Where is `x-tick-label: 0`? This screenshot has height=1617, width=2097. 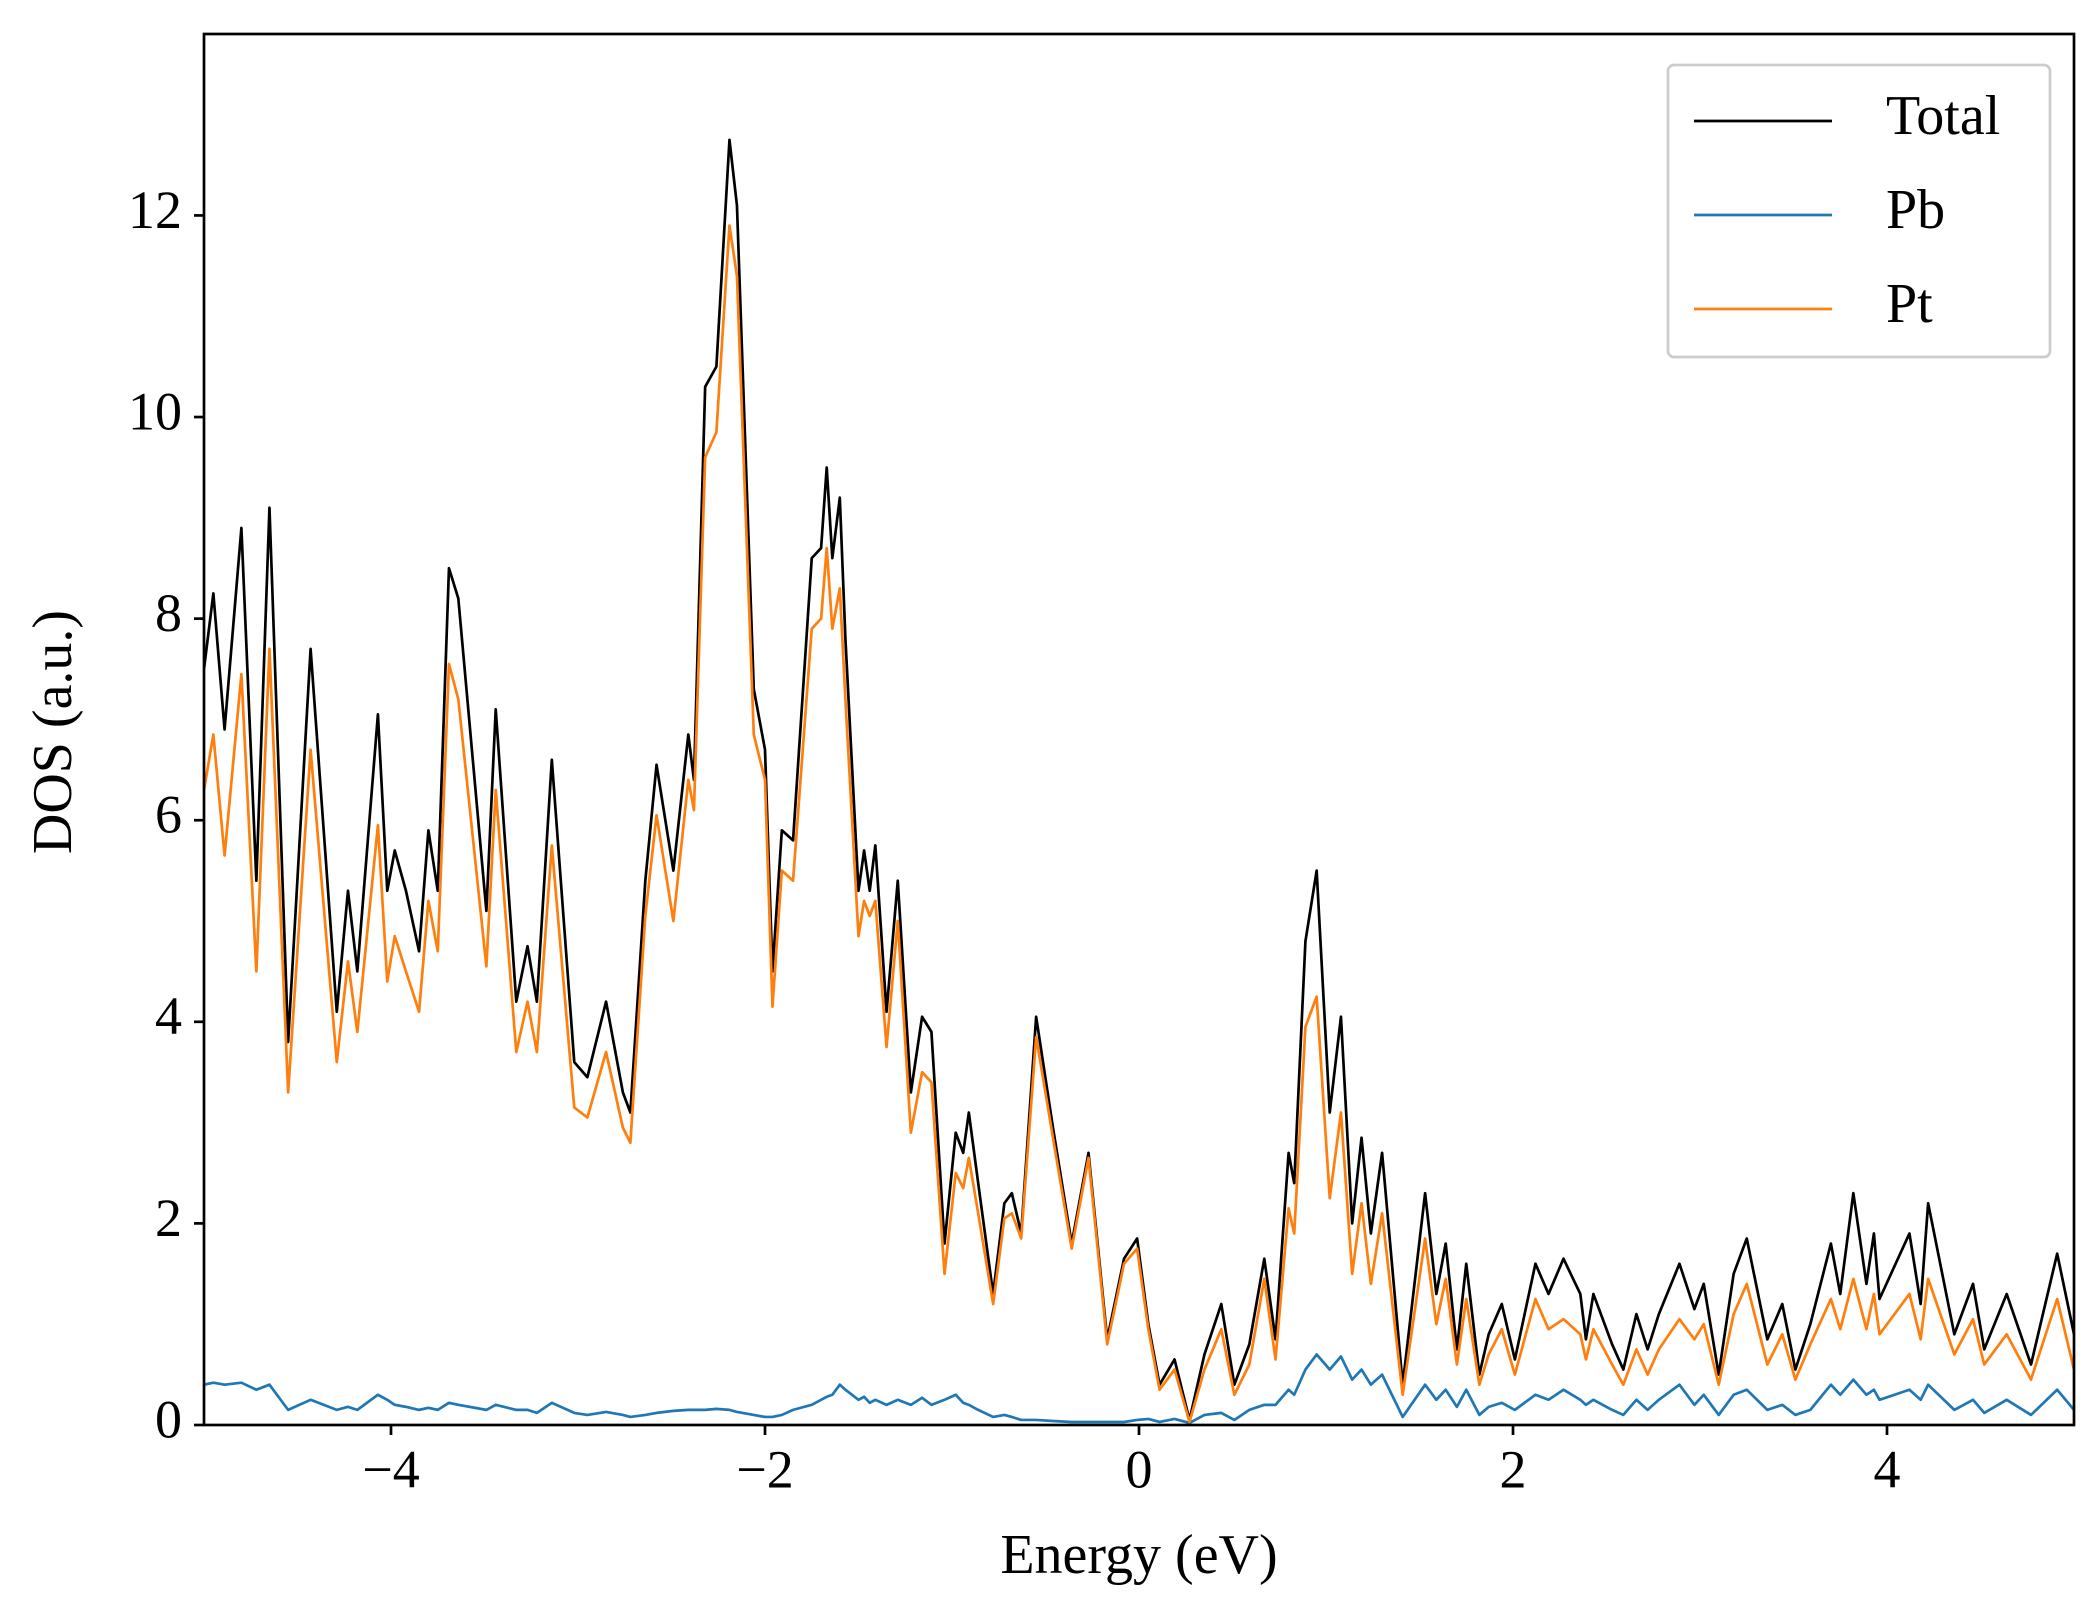 x-tick-label: 0 is located at coordinates (1139, 1469).